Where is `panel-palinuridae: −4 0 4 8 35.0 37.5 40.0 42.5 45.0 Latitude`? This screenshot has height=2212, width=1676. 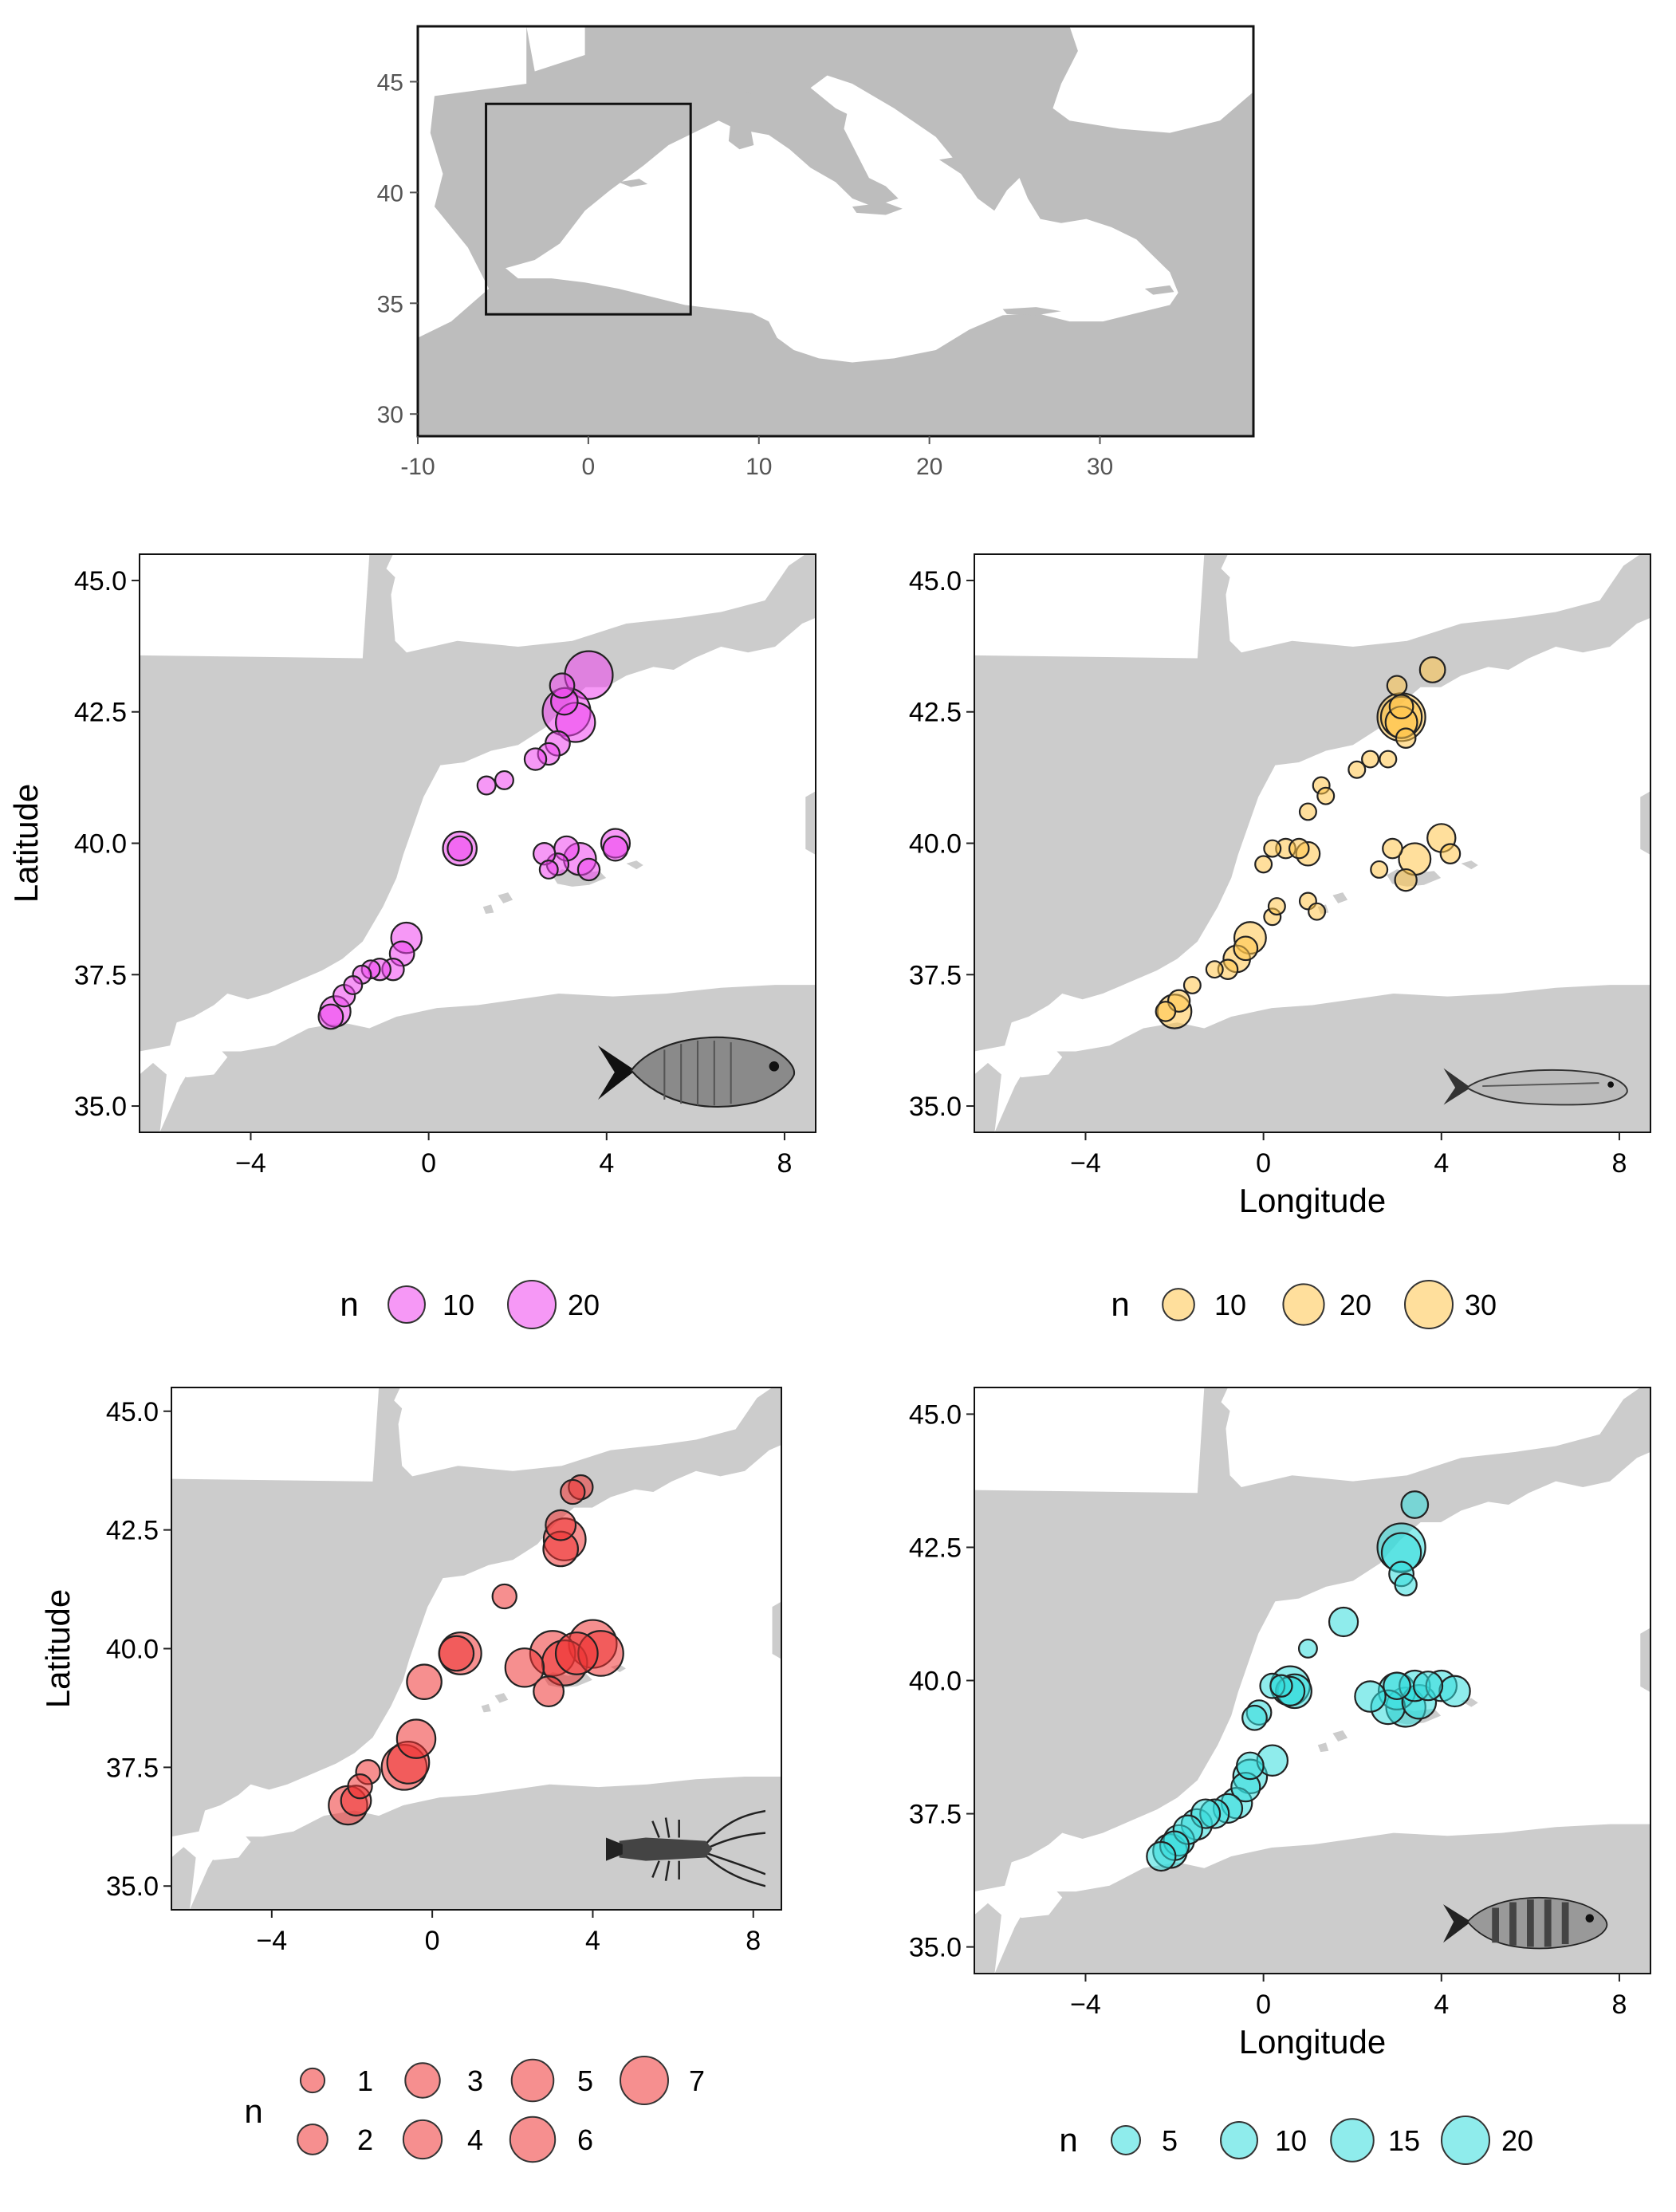 panel-palinuridae: −4 0 4 8 35.0 37.5 40.0 42.5 45.0 Latitude is located at coordinates (410, 1671).